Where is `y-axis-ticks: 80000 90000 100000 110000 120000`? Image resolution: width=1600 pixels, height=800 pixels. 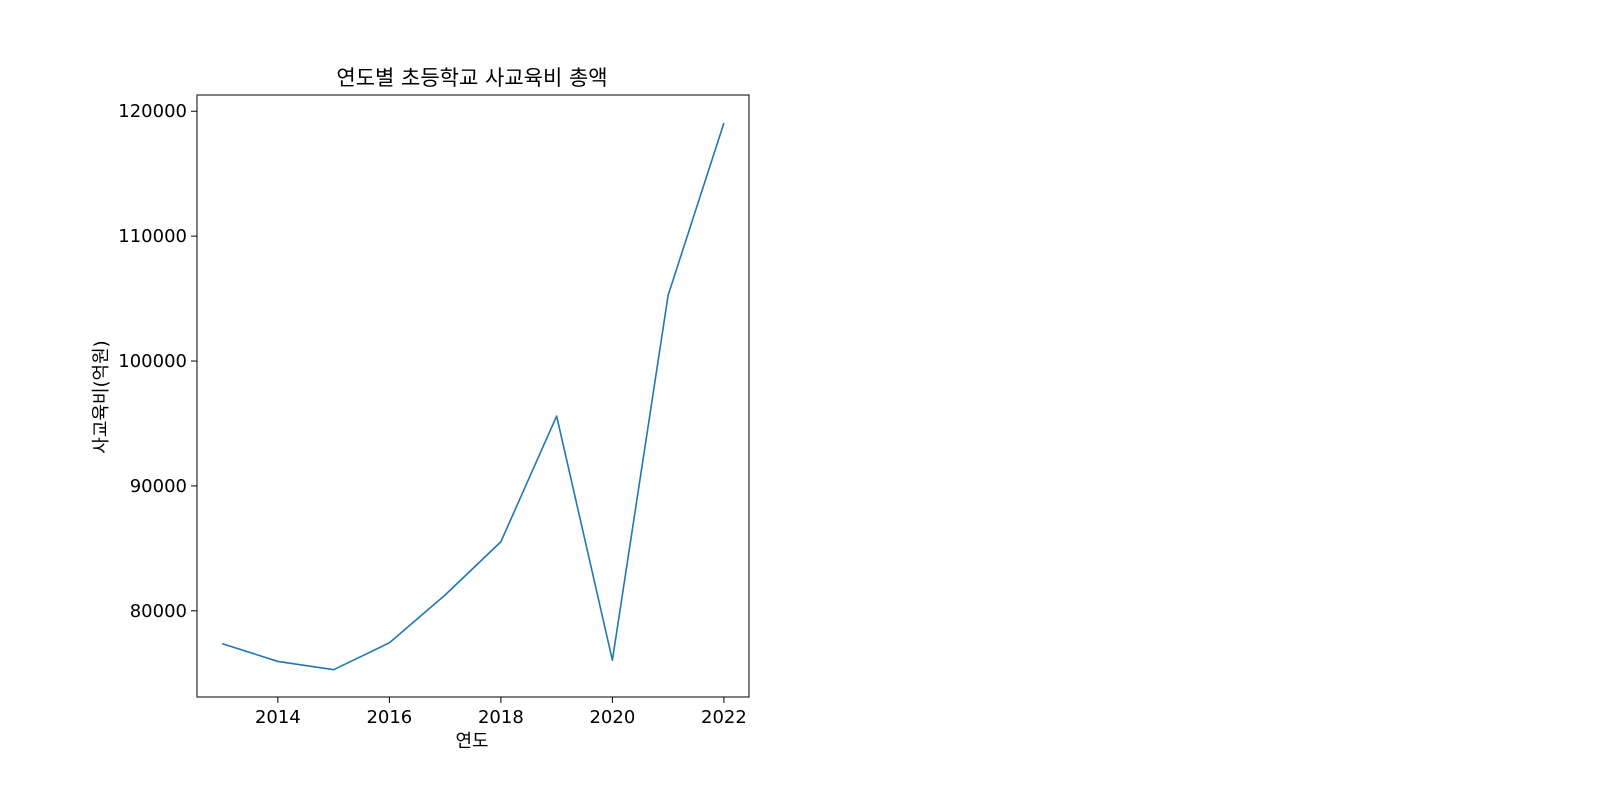 y-axis-ticks: 80000 90000 100000 110000 120000 is located at coordinates (157, 361).